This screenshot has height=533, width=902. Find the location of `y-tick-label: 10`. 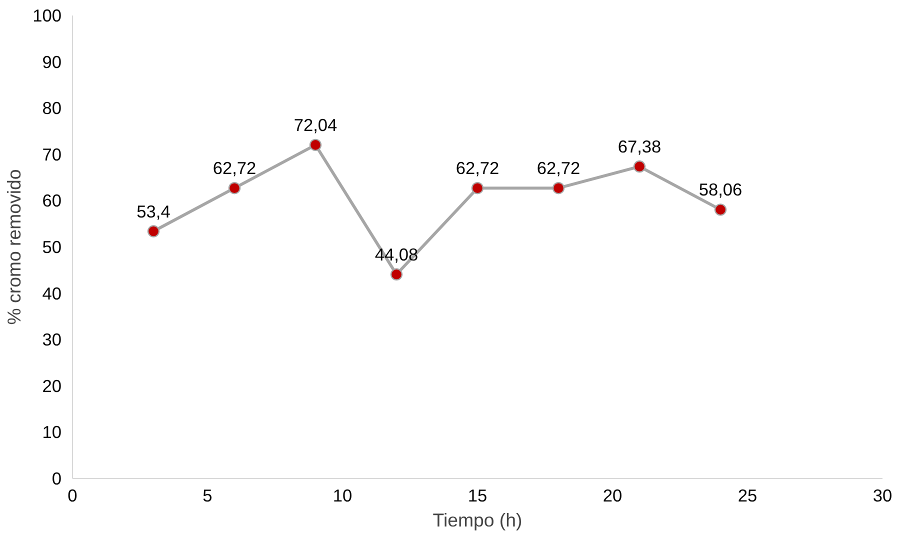

y-tick-label: 10 is located at coordinates (52, 432).